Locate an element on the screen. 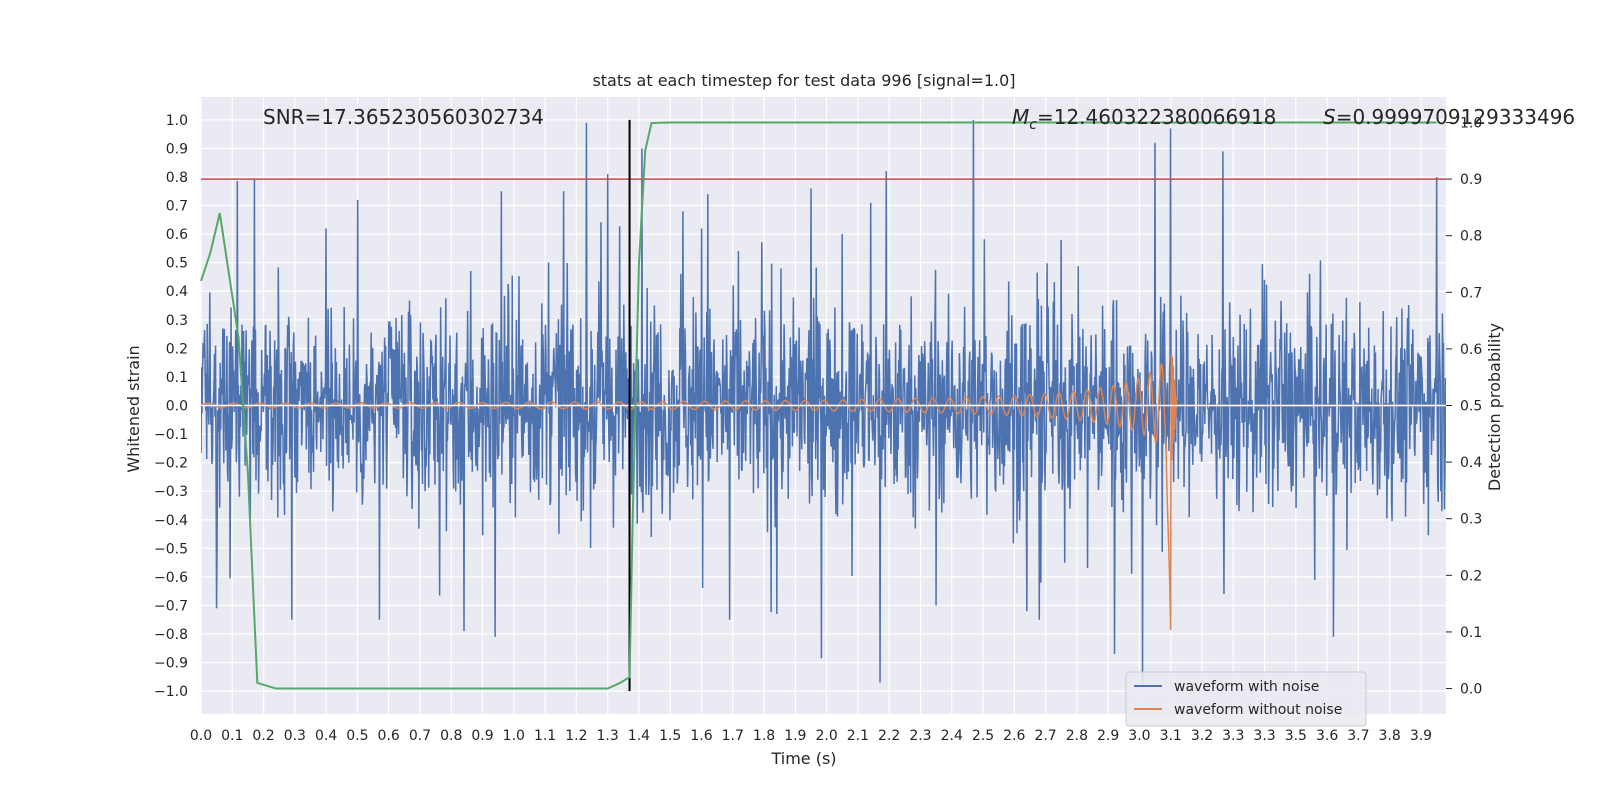 This screenshot has width=1600, height=800. y-axis-label: Whitened strain is located at coordinates (133, 408).